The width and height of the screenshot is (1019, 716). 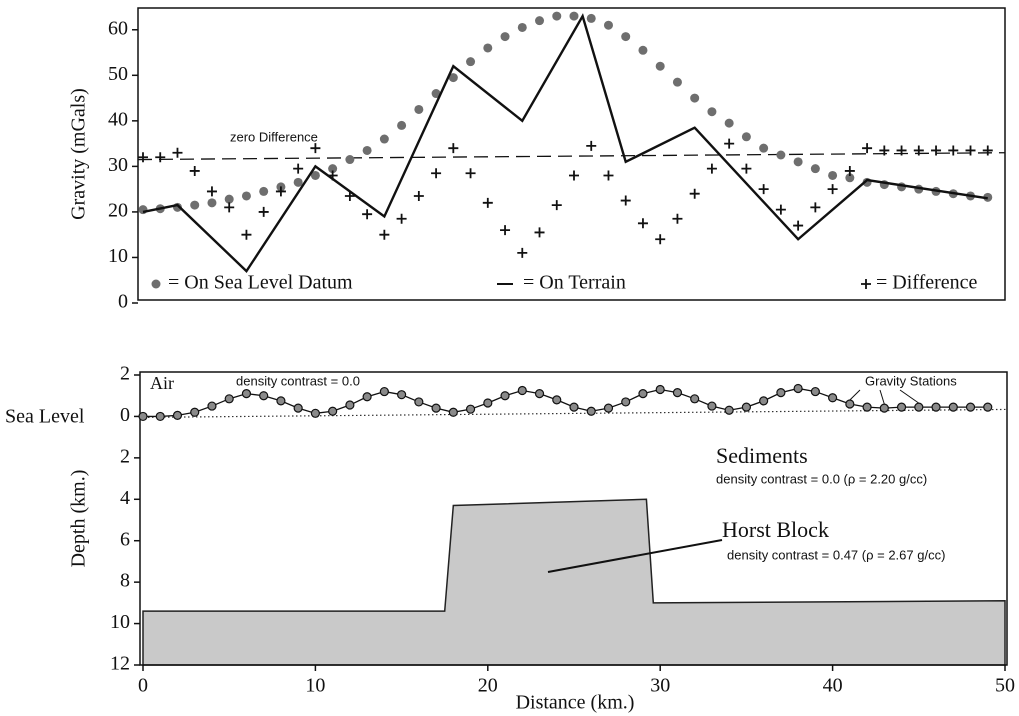 What do you see at coordinates (125, 498) in the screenshot?
I see `y-tick-label: 4` at bounding box center [125, 498].